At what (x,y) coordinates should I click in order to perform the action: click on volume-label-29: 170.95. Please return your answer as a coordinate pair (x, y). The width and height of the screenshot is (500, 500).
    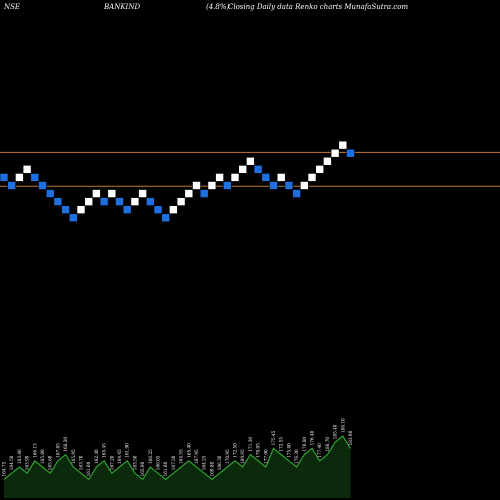
    Looking at the image, I should click on (227, 456).